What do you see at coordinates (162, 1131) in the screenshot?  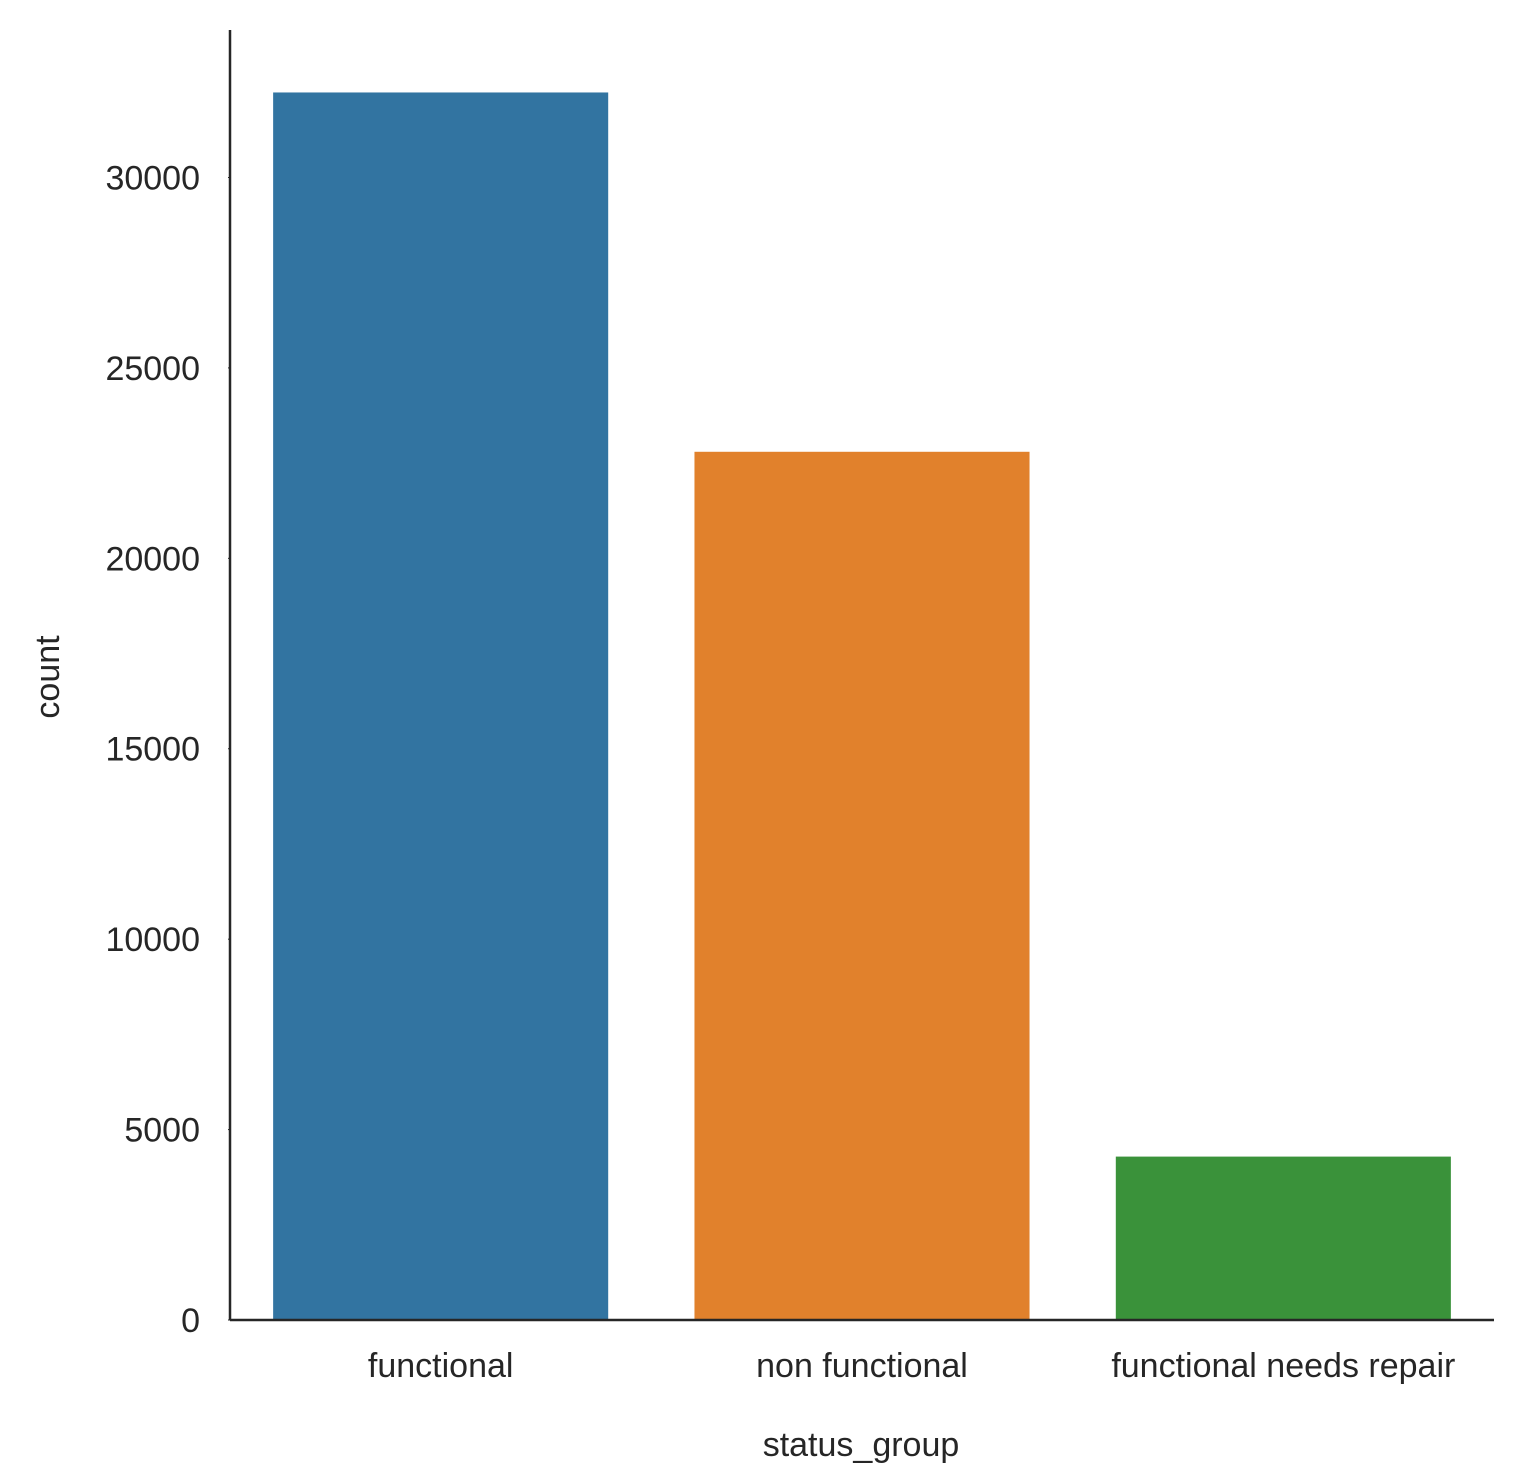 I see `y-tick-label: 5000` at bounding box center [162, 1131].